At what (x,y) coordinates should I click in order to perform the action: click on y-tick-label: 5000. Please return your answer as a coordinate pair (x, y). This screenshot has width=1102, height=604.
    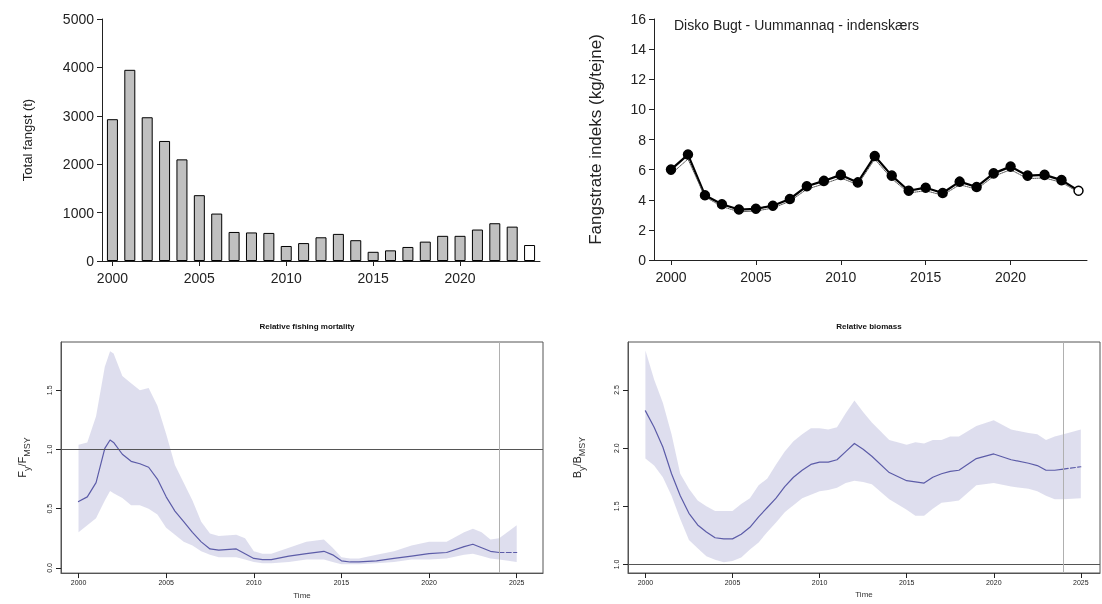
    Looking at the image, I should click on (78, 19).